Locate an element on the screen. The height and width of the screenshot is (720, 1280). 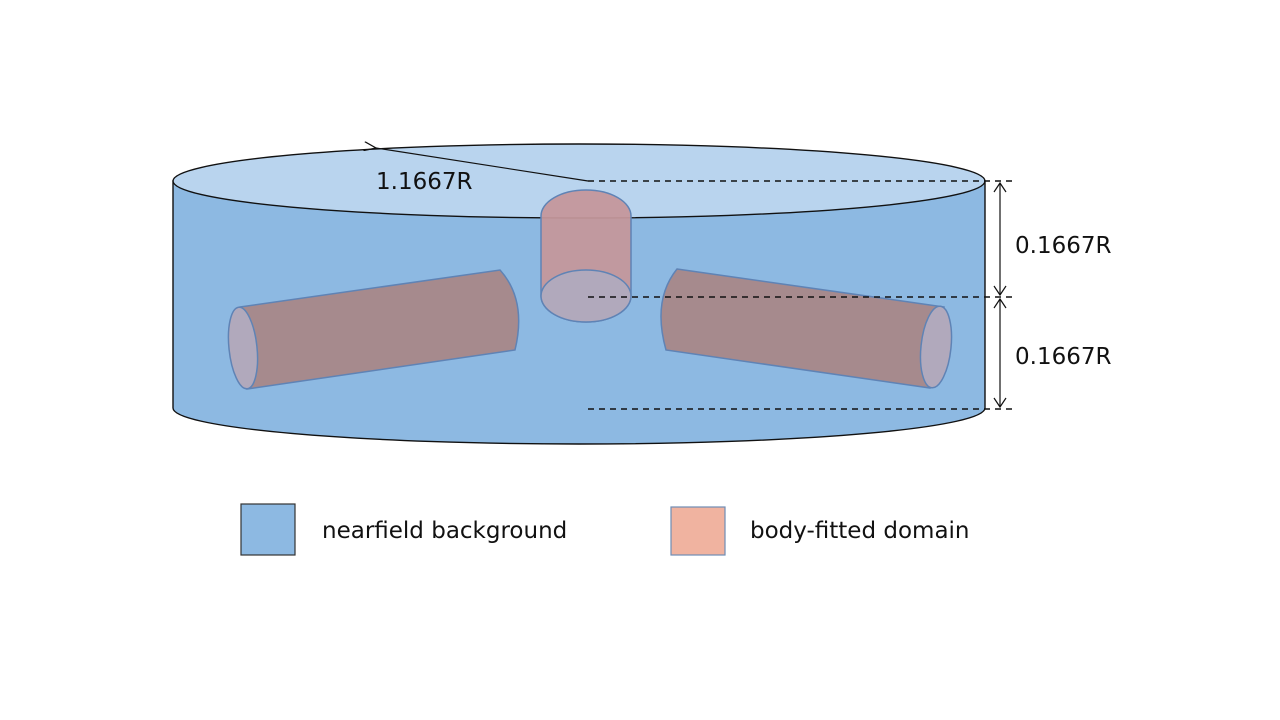
legend-swatch-body-fitted is located at coordinates (698, 531).